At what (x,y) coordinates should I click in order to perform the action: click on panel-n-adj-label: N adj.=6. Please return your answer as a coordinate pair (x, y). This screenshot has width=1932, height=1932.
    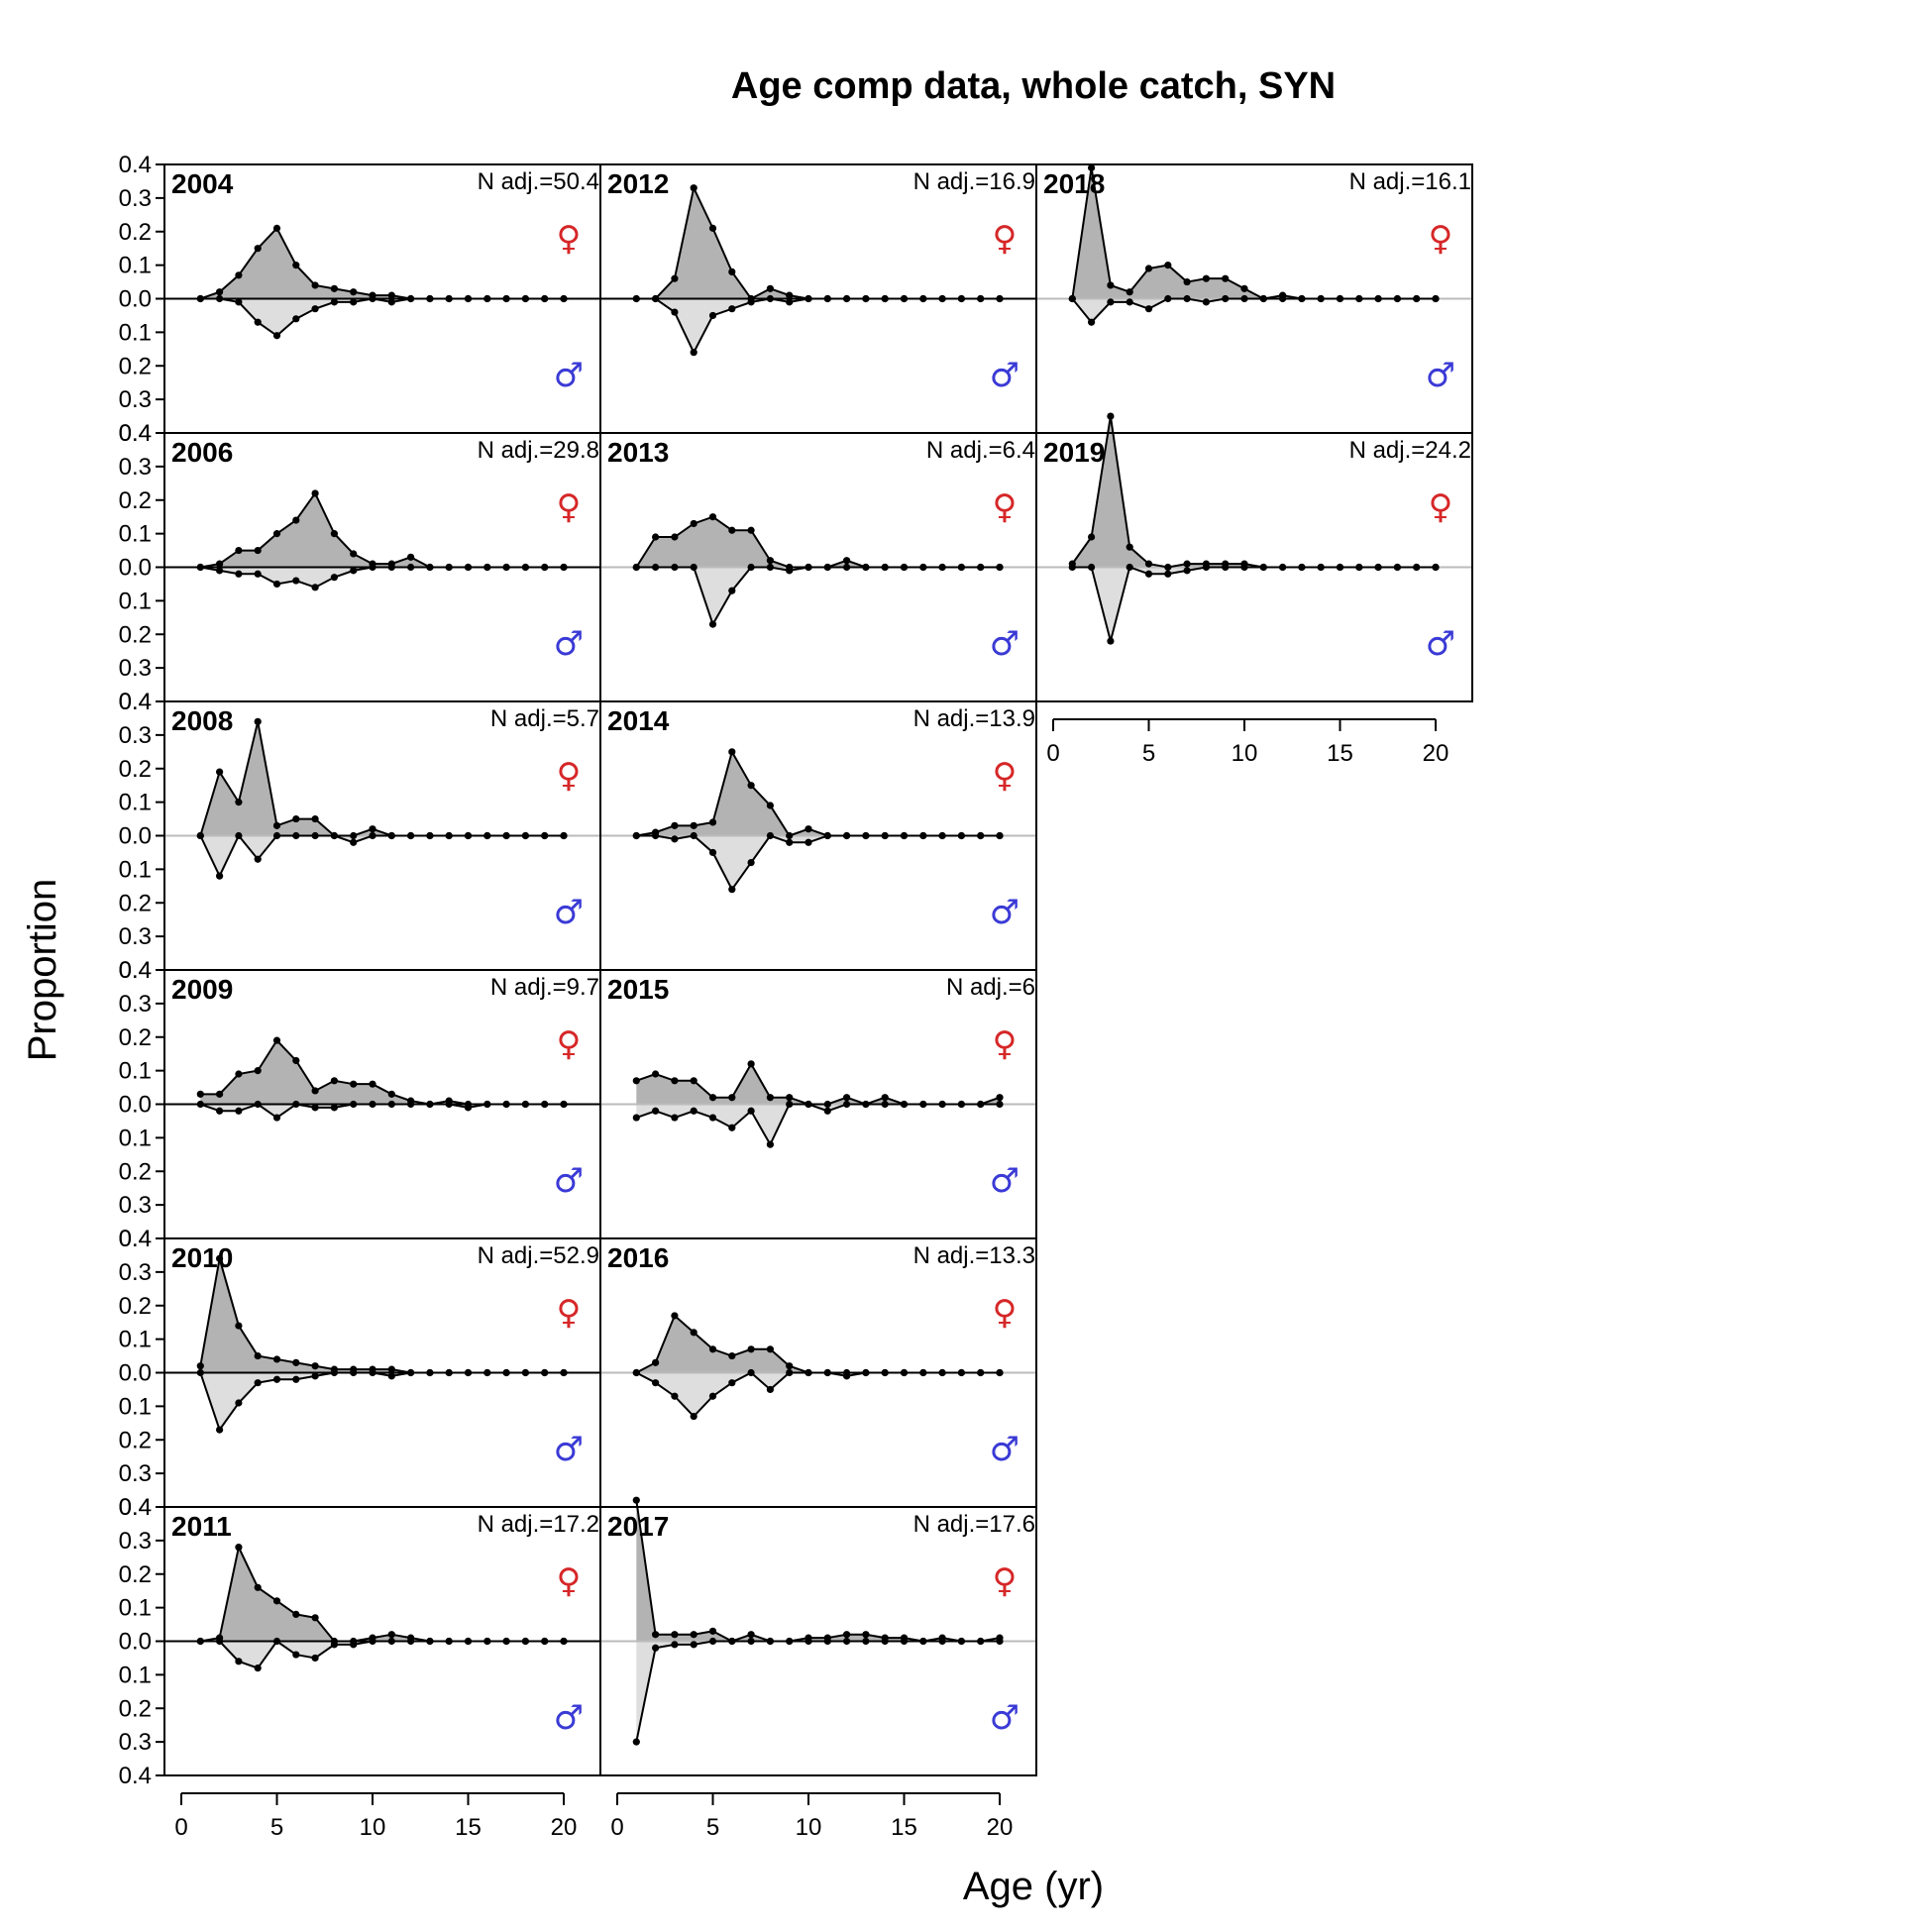
    Looking at the image, I should click on (990, 988).